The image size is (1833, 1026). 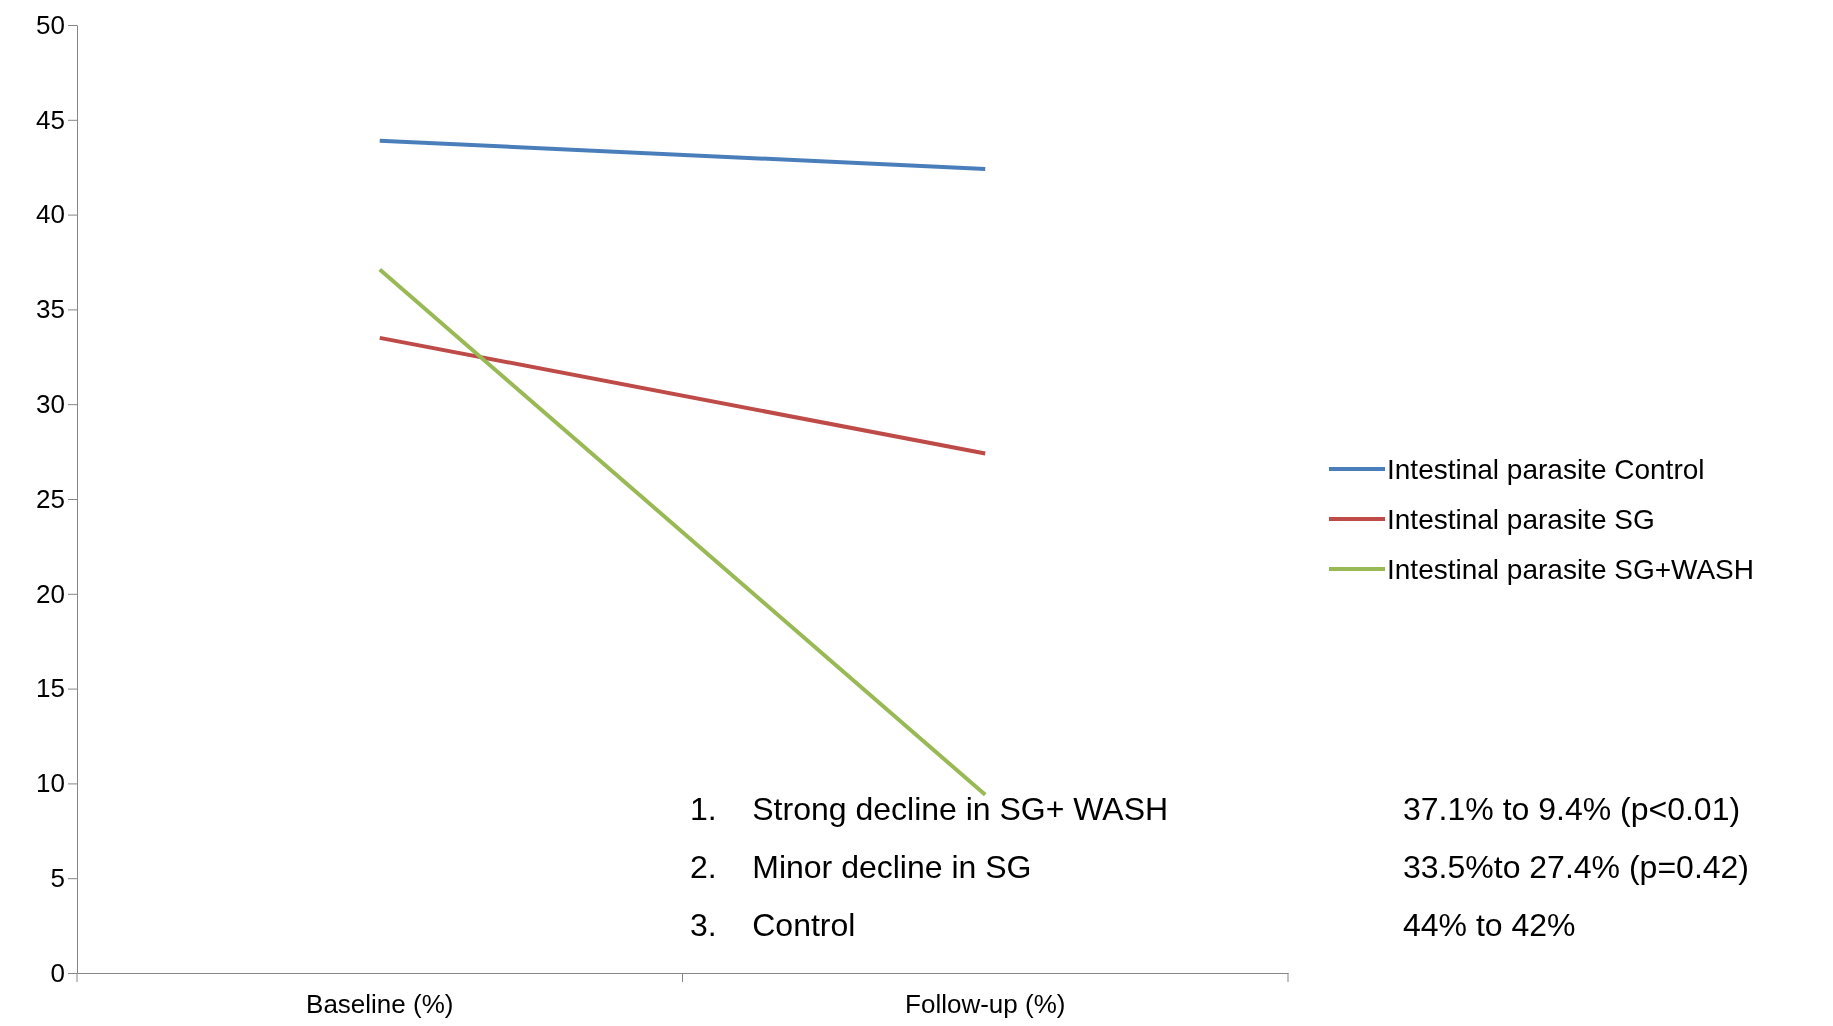 What do you see at coordinates (929, 809) in the screenshot?
I see `annotation: 1. Strong decline in SG+ WASH` at bounding box center [929, 809].